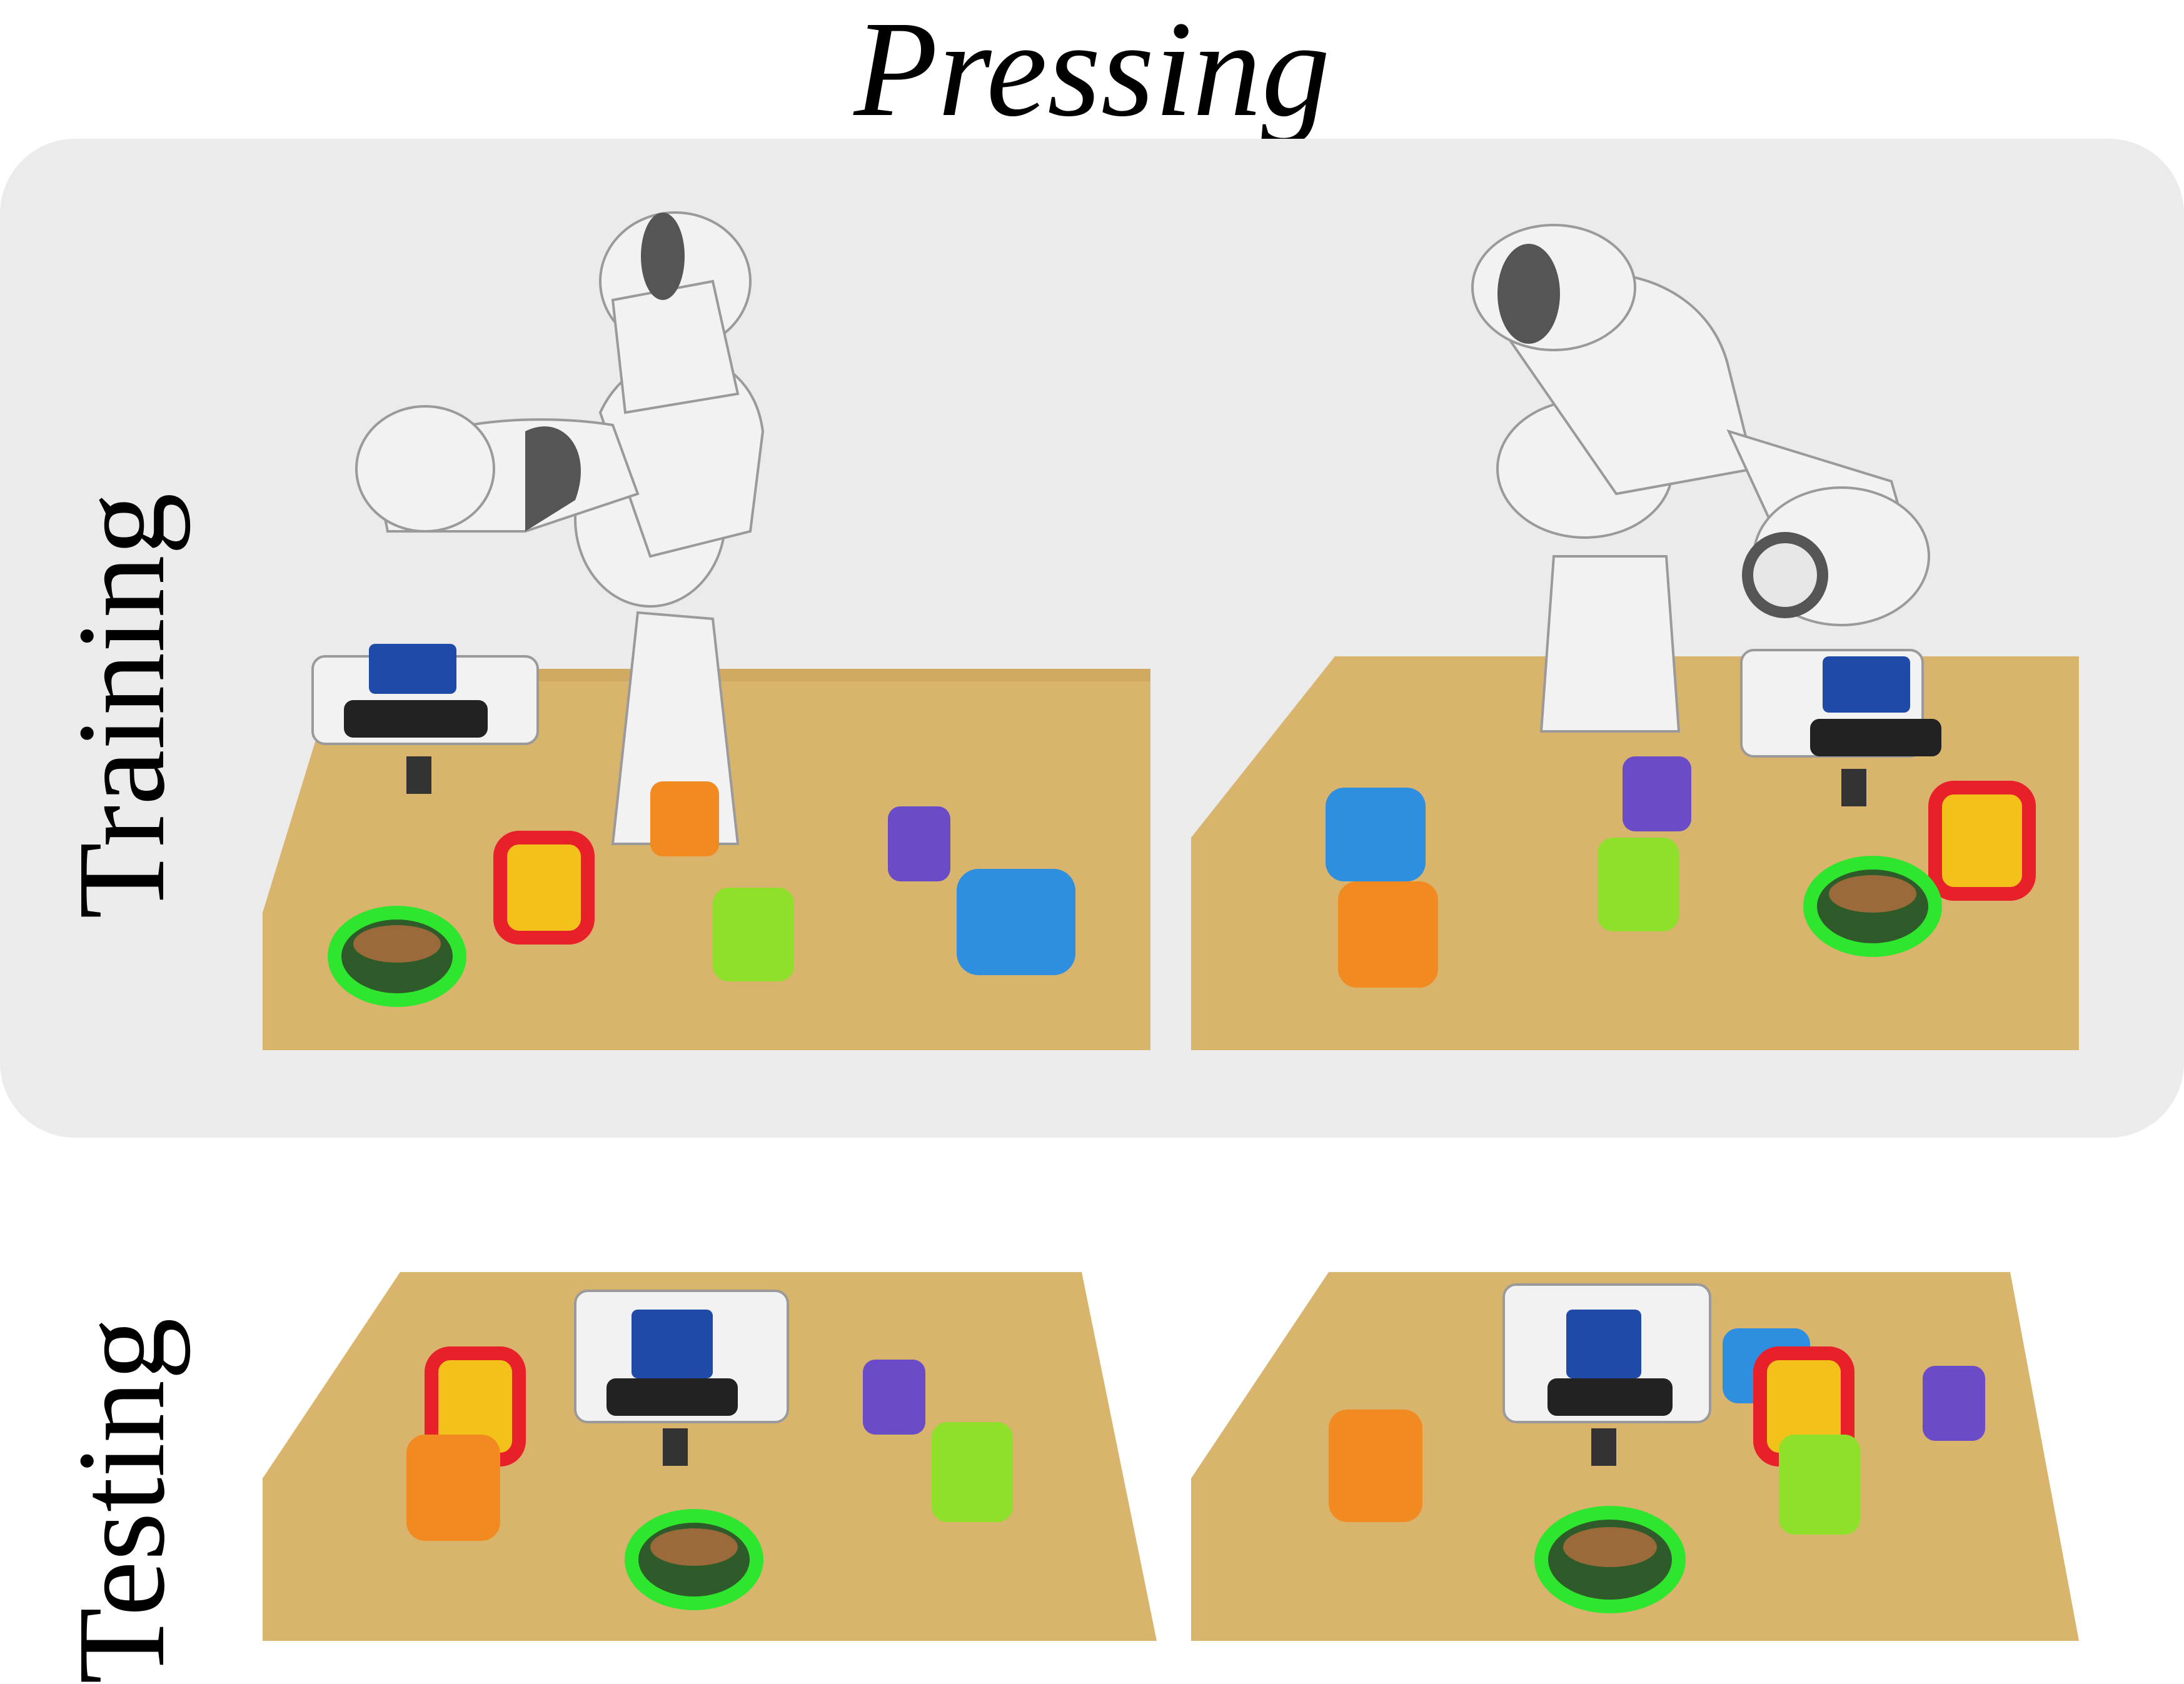 This screenshot has width=2184, height=1684. Describe the element at coordinates (122, 706) in the screenshot. I see `training-row-label: Training` at that location.